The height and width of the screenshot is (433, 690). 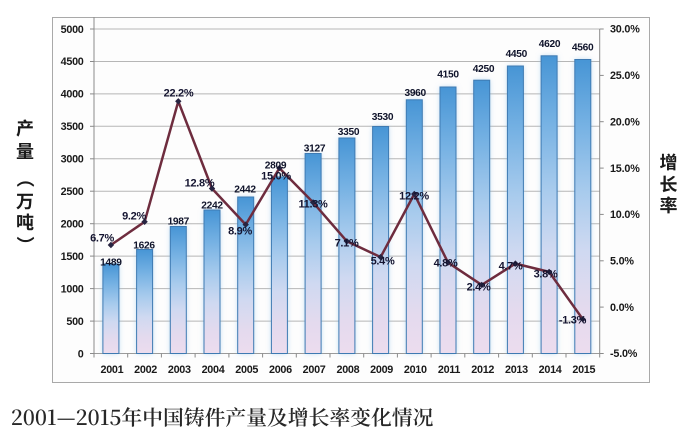 What do you see at coordinates (72, 62) in the screenshot?
I see `svg-text: 4500` at bounding box center [72, 62].